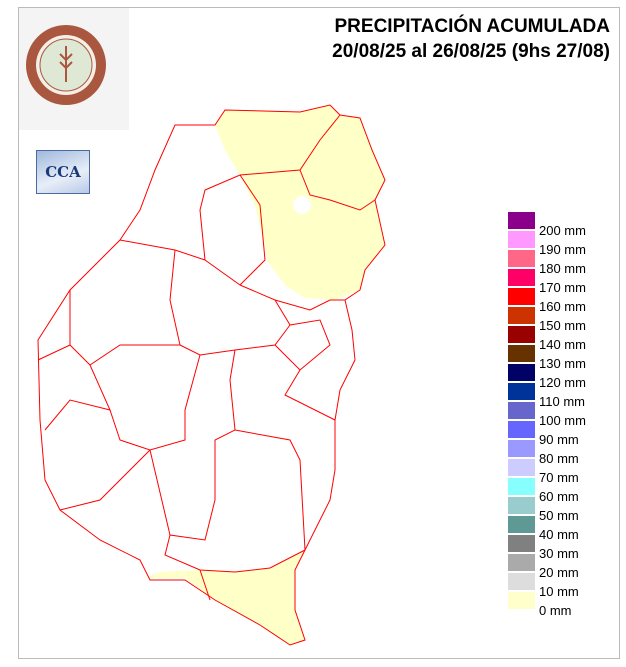 The width and height of the screenshot is (626, 667). Describe the element at coordinates (471, 51) in the screenshot. I see `title-line-2: 20/08/25 al 26/08/25 (9hs 27/08)` at that location.